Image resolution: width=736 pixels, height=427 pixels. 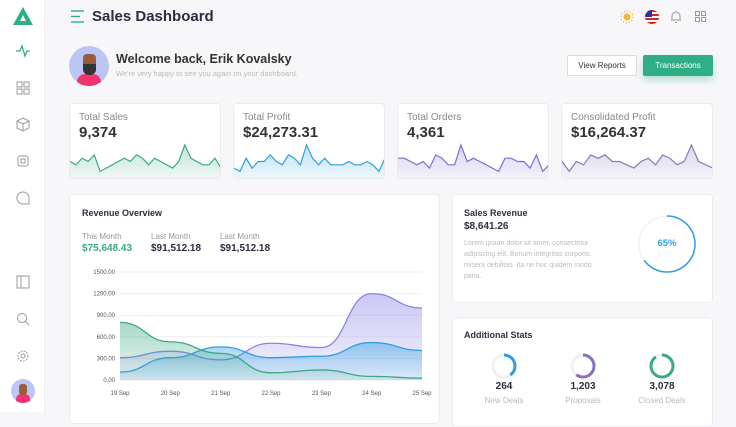 I want to click on stat-item-label: Proposals, so click(x=583, y=400).